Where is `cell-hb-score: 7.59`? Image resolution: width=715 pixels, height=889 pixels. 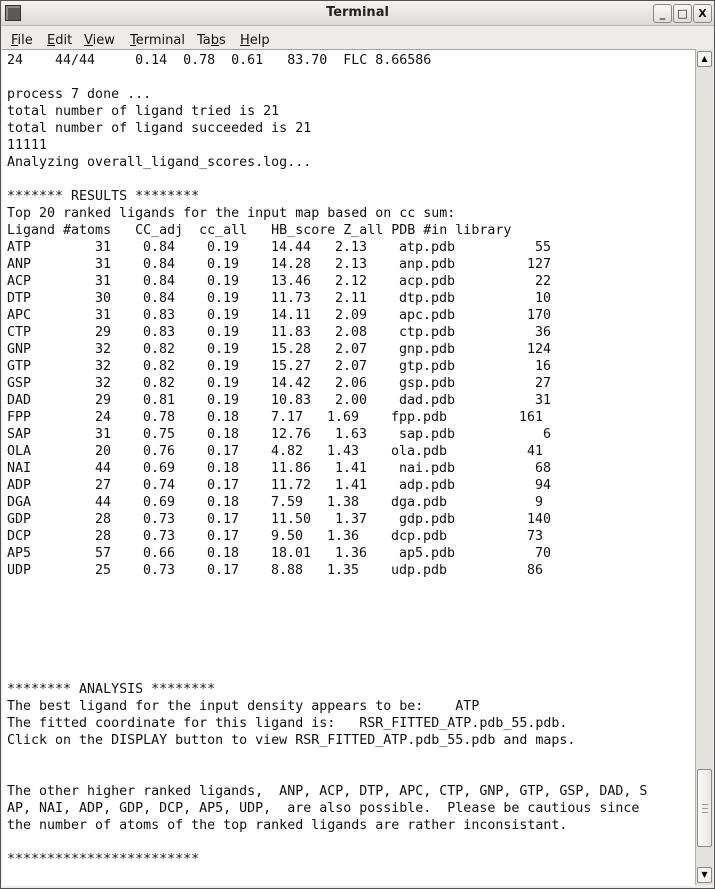
cell-hb-score: 7.59 is located at coordinates (287, 502).